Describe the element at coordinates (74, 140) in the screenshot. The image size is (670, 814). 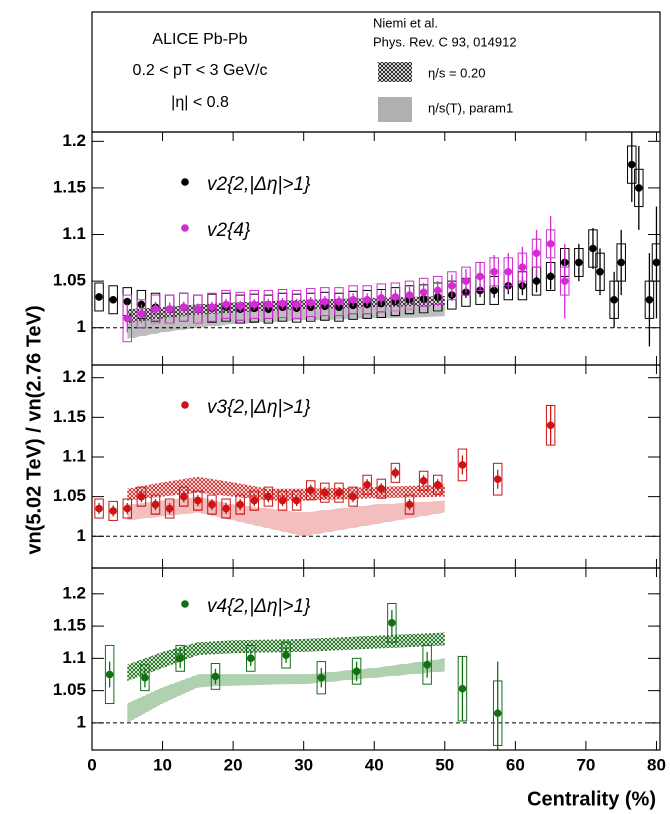
I see `y-tick-label: 1.2` at that location.